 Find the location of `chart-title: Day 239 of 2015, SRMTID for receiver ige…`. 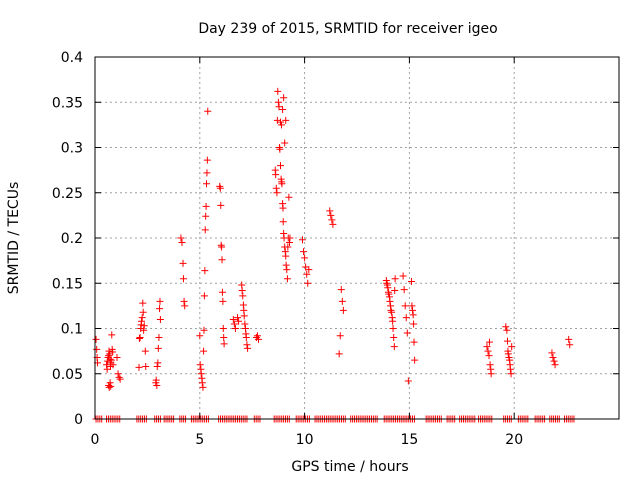

chart-title: Day 239 of 2015, SRMTID for receiver ige… is located at coordinates (347, 29).